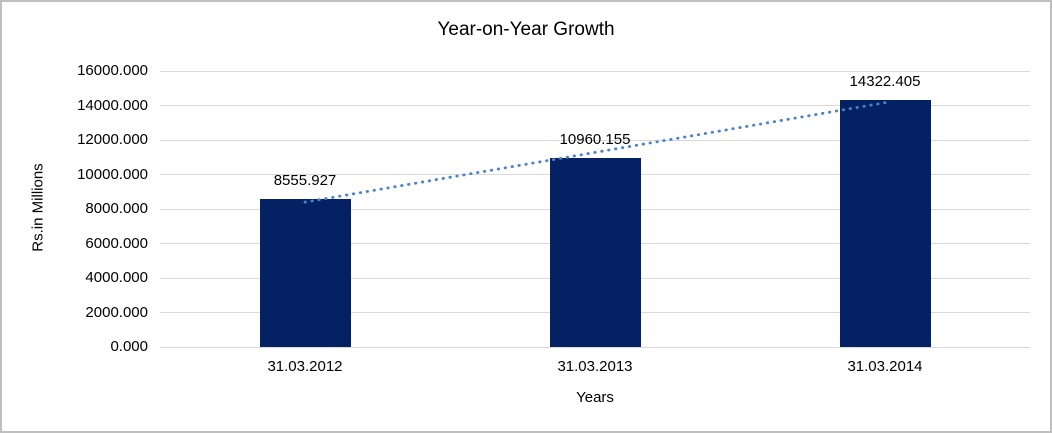  What do you see at coordinates (595, 366) in the screenshot?
I see `x-axis-tick-label: 31.03.2013` at bounding box center [595, 366].